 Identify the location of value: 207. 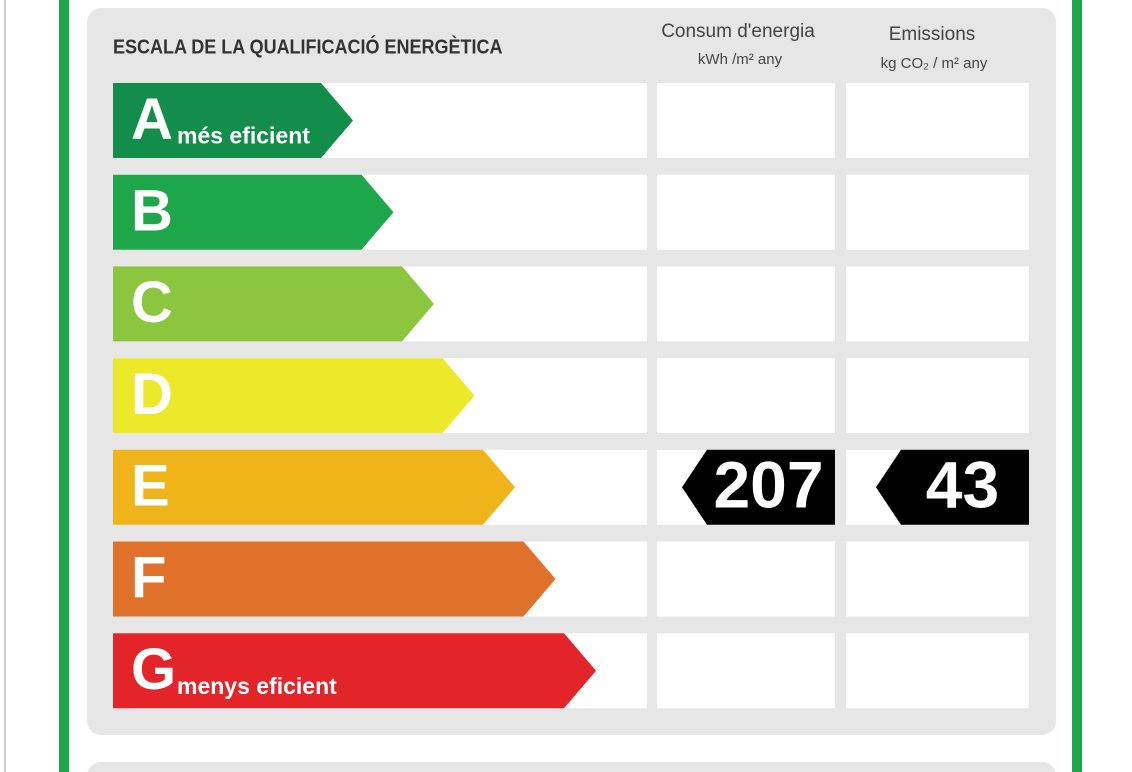
(768, 485).